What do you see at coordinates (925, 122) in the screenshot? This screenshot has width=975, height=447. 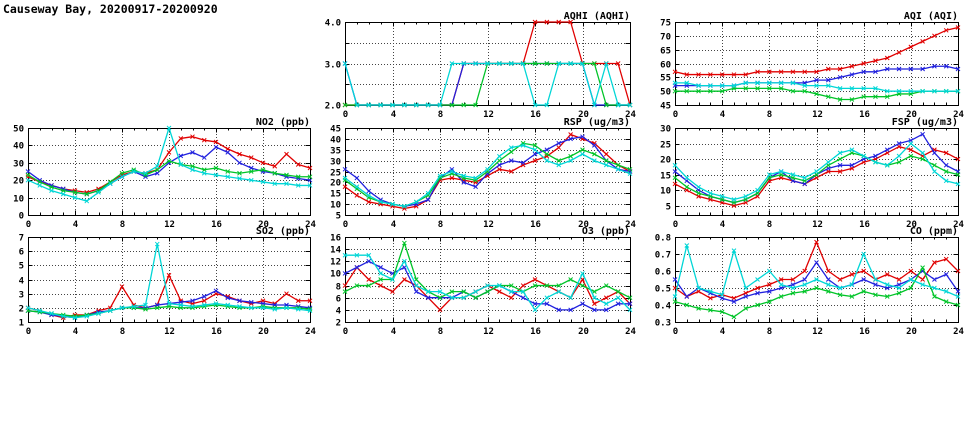 I see `chart-title-fsp: FSP (ug/m3)` at bounding box center [925, 122].